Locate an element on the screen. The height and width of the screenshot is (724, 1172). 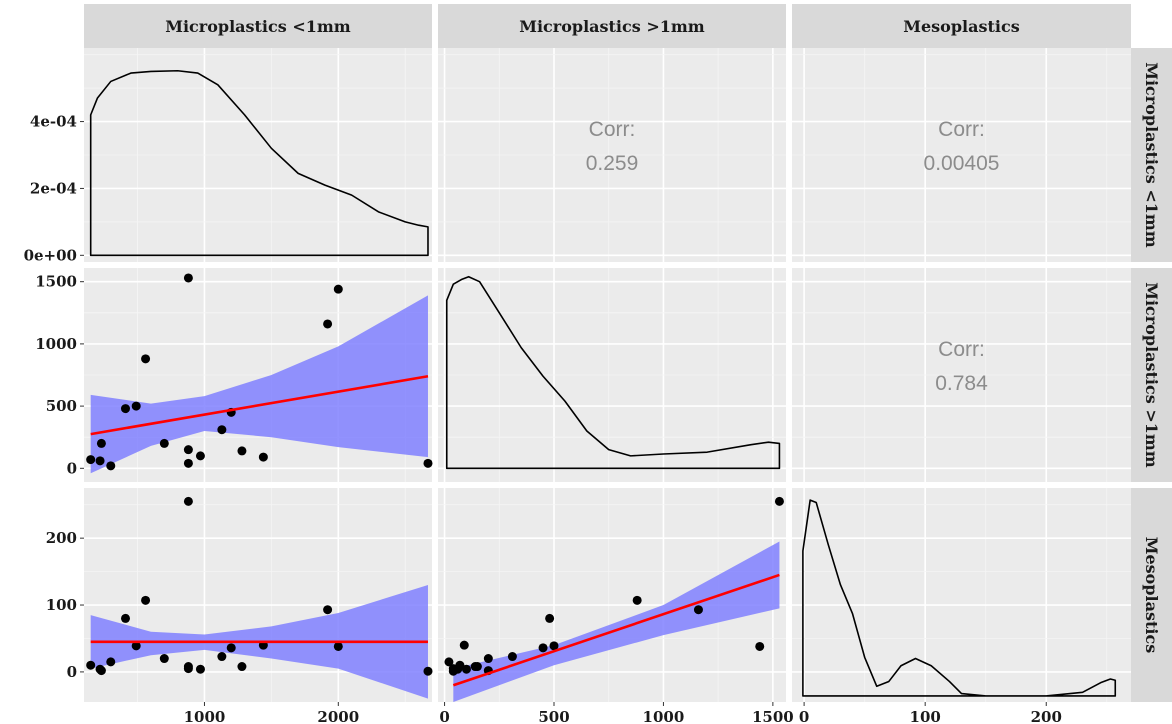
column-strip-label: Microplastics >1mm is located at coordinates (612, 26).